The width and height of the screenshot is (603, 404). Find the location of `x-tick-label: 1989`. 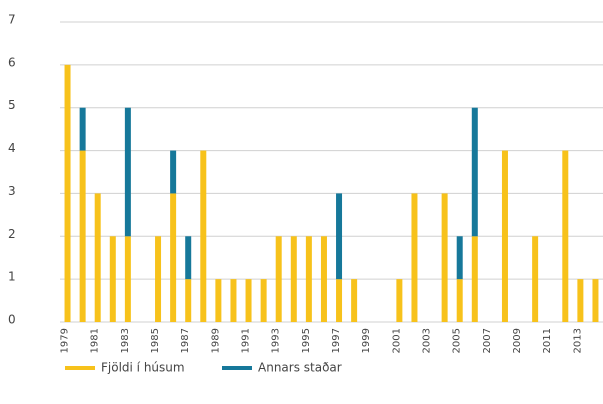

x-tick-label: 1989 is located at coordinates (215, 340).